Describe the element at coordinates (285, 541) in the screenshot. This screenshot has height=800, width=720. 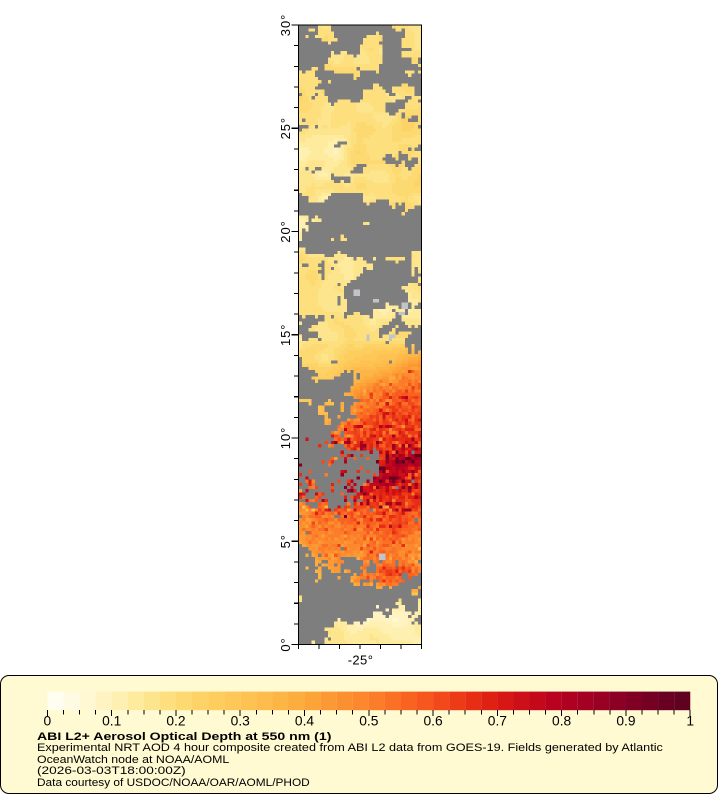
I see `svg-text: 5°` at that location.